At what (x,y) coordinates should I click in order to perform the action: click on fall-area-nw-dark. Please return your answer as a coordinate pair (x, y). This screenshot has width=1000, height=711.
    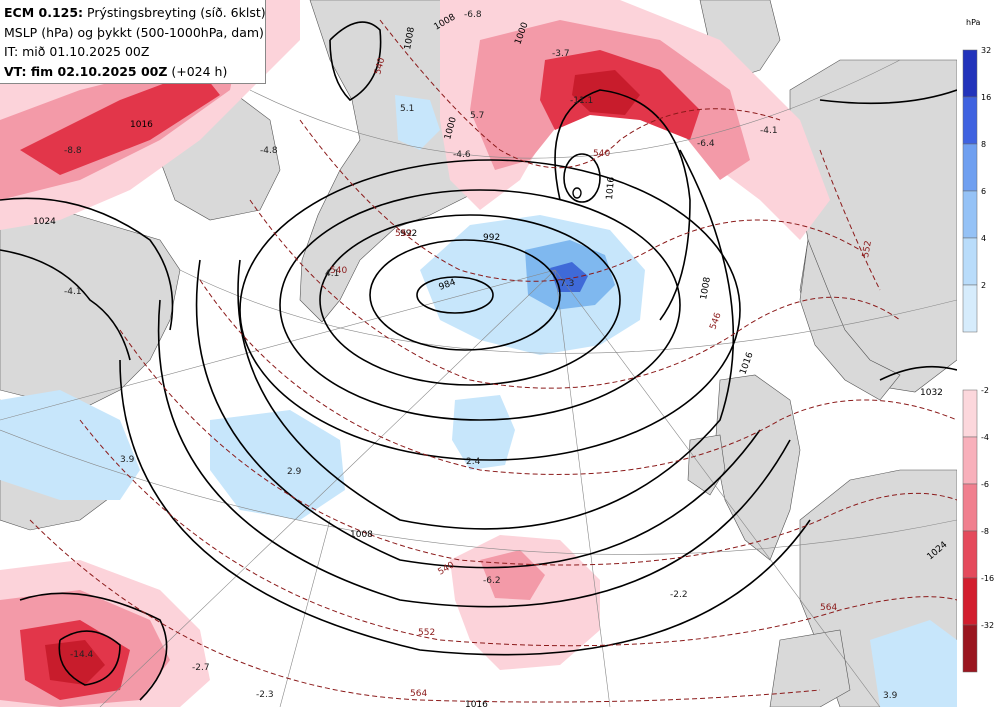
    Looking at the image, I should click on (120, 122).